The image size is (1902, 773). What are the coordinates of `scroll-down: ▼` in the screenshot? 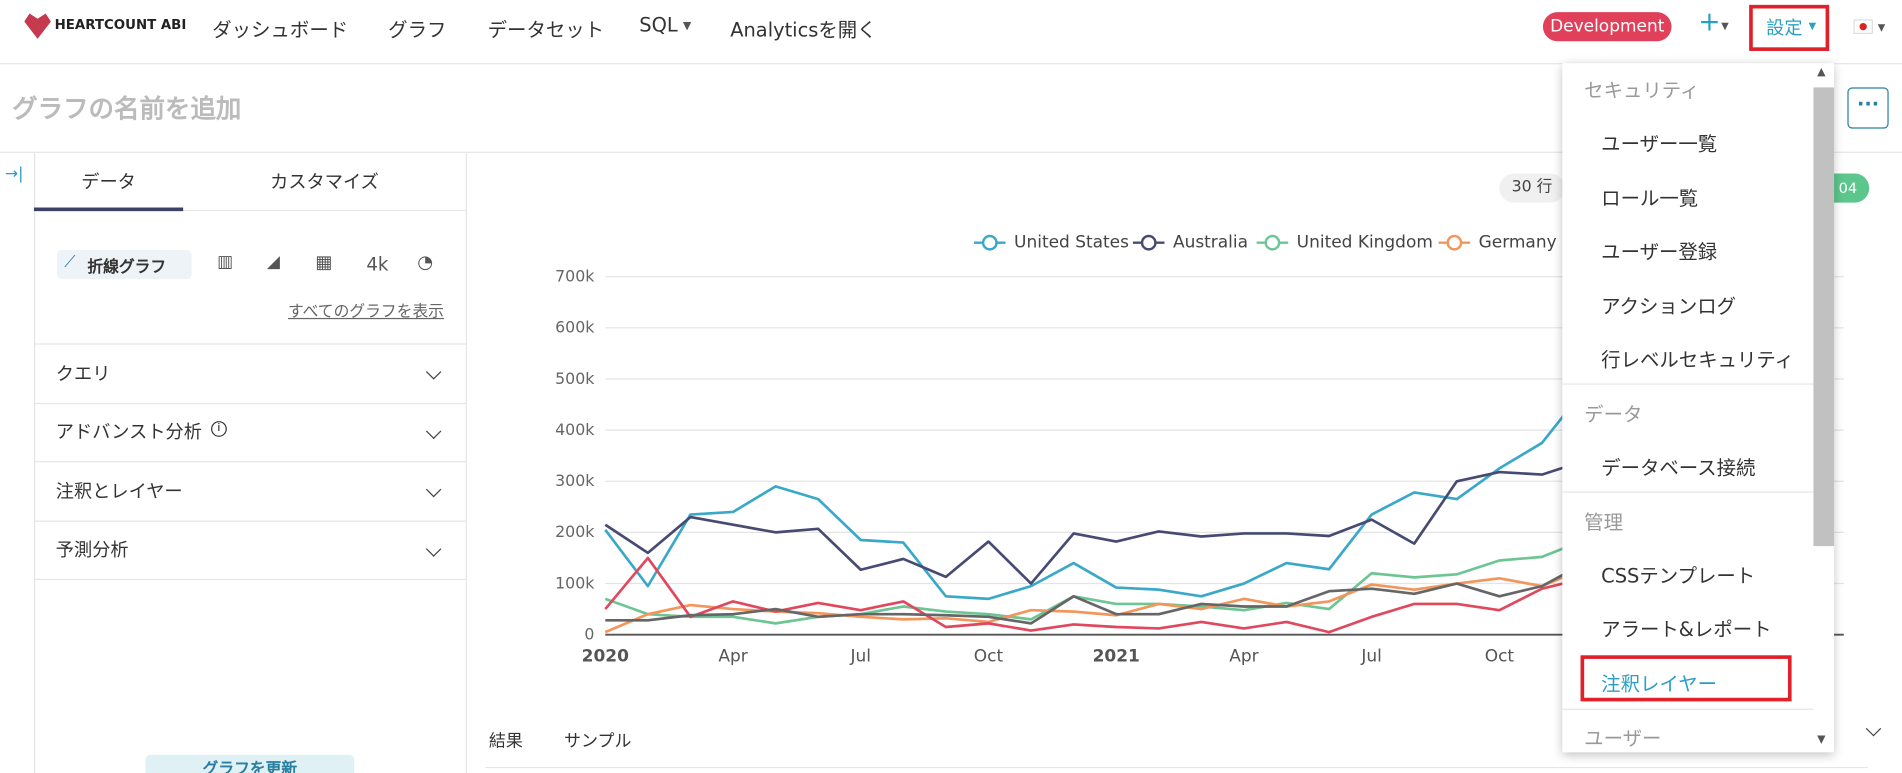 It's located at (1821, 740).